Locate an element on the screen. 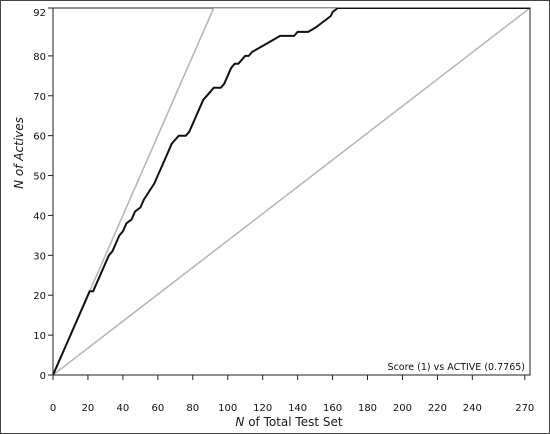 The height and width of the screenshot is (434, 550). x-tick-label: 240 is located at coordinates (472, 408).